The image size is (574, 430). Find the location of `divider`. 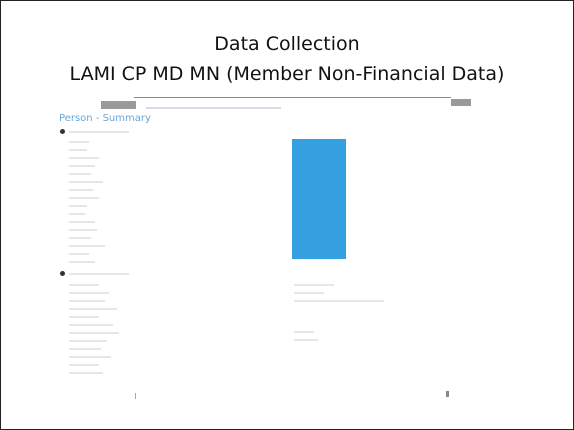

divider is located at coordinates (292, 97).